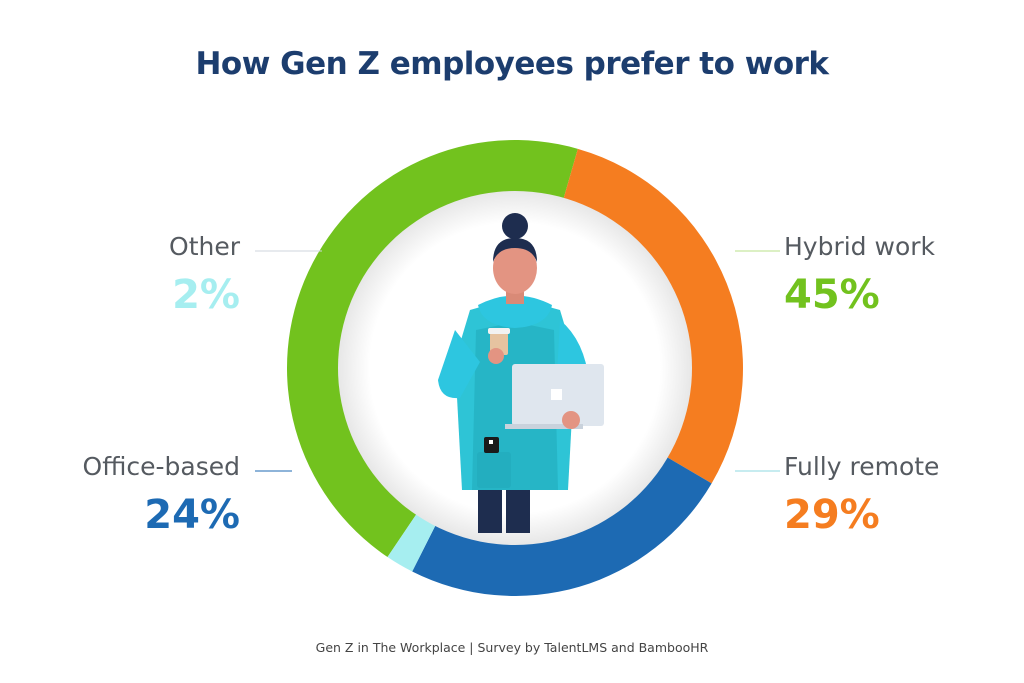 This screenshot has height=683, width=1024. What do you see at coordinates (860, 246) in the screenshot?
I see `label-hybrid-name: Hybrid work` at bounding box center [860, 246].